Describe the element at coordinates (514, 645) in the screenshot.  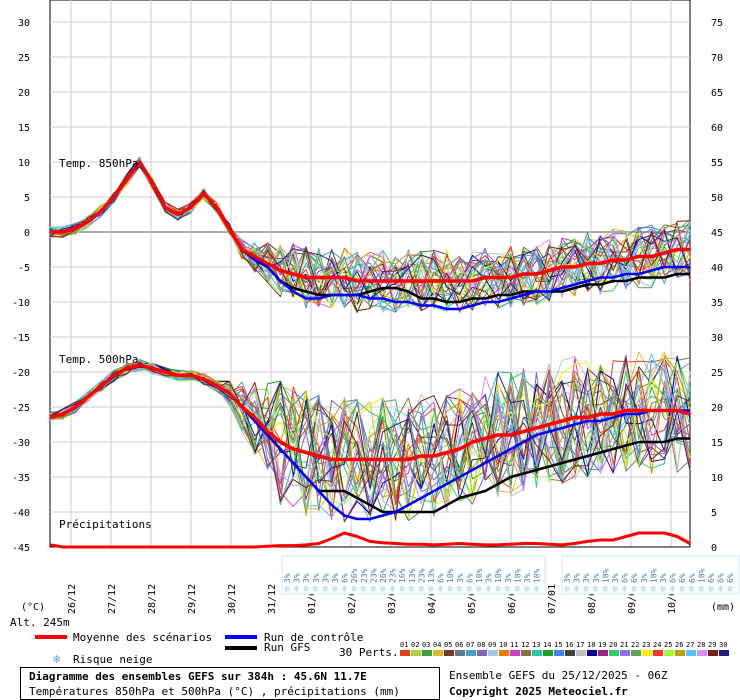
I see `pert-number: 11` at that location.